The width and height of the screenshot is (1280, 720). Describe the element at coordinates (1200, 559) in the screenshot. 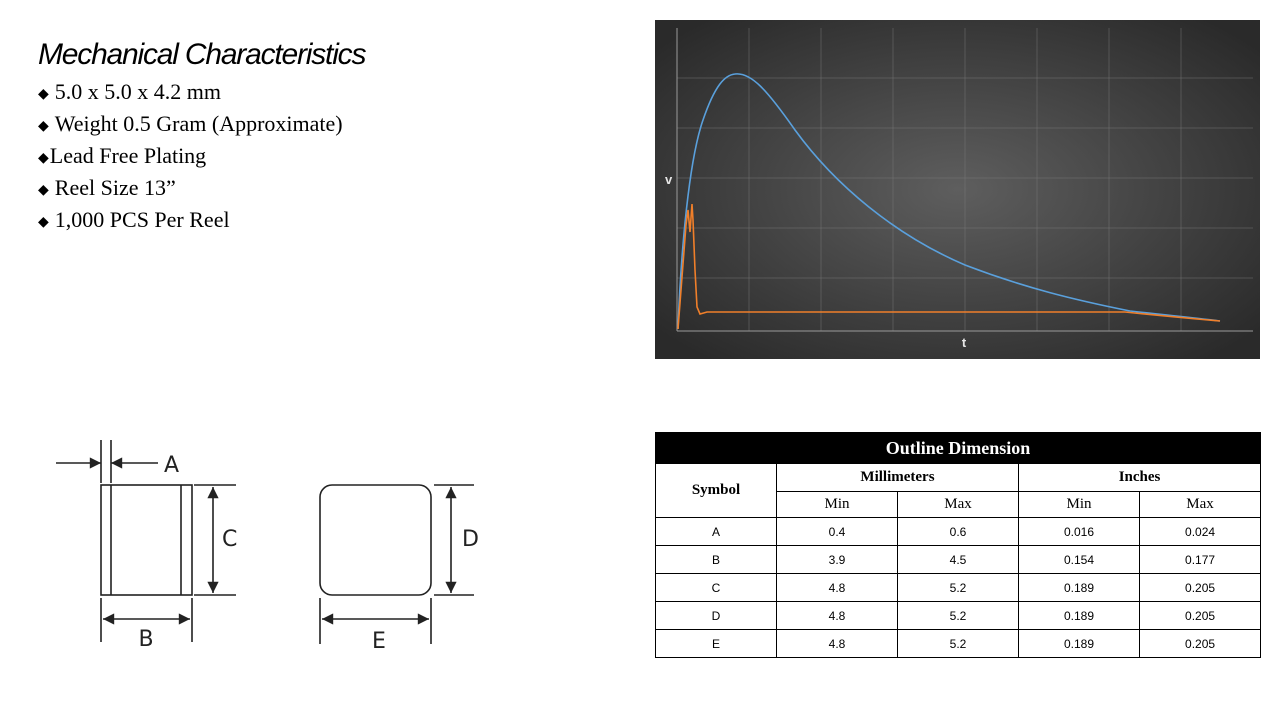

I see `table-cell: 0.177` at that location.